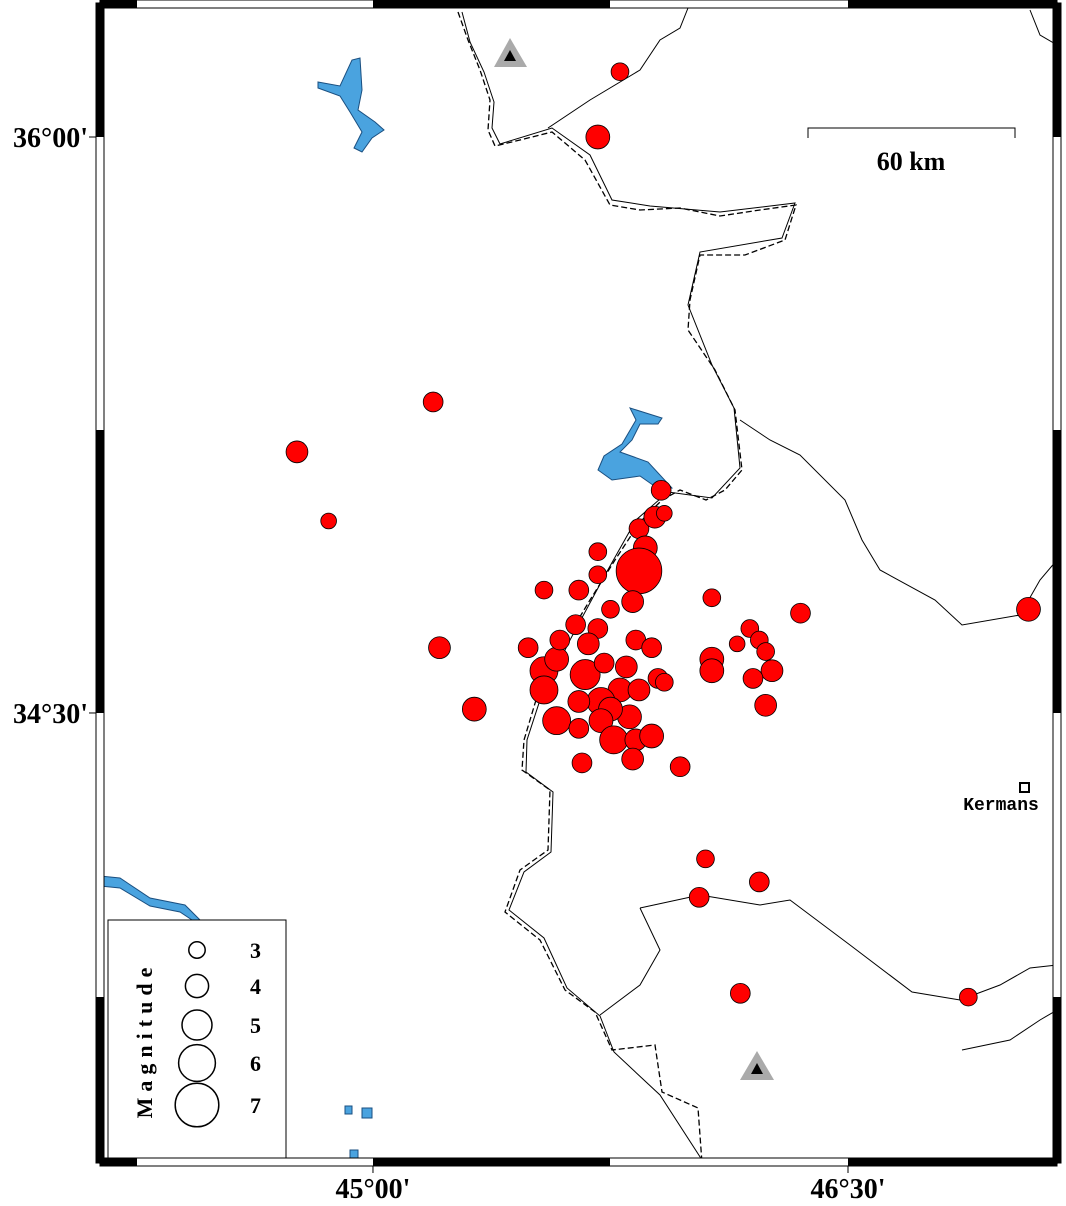 The height and width of the screenshot is (1206, 1066). Describe the element at coordinates (50, 714) in the screenshot. I see `y-tick-label: 34°30'` at that location.